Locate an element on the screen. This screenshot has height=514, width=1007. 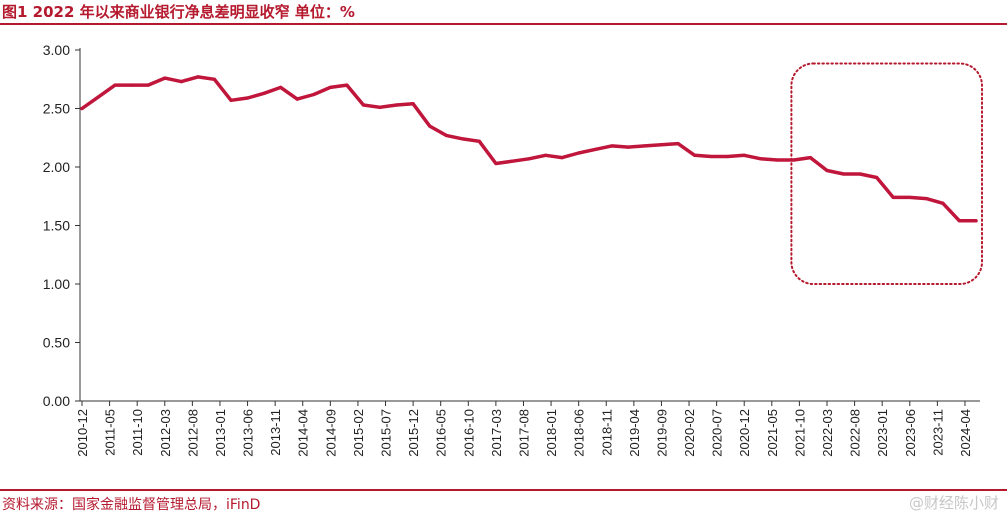
footer-divider is located at coordinates (503, 490).